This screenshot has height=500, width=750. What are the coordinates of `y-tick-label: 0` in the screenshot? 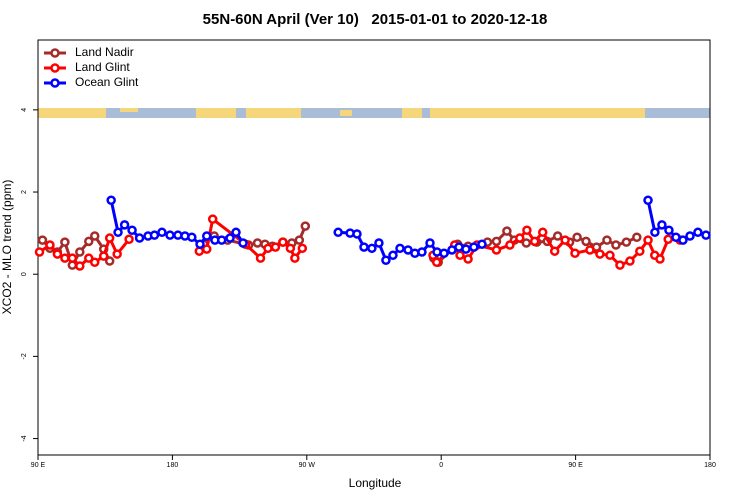 It's located at (24, 274).